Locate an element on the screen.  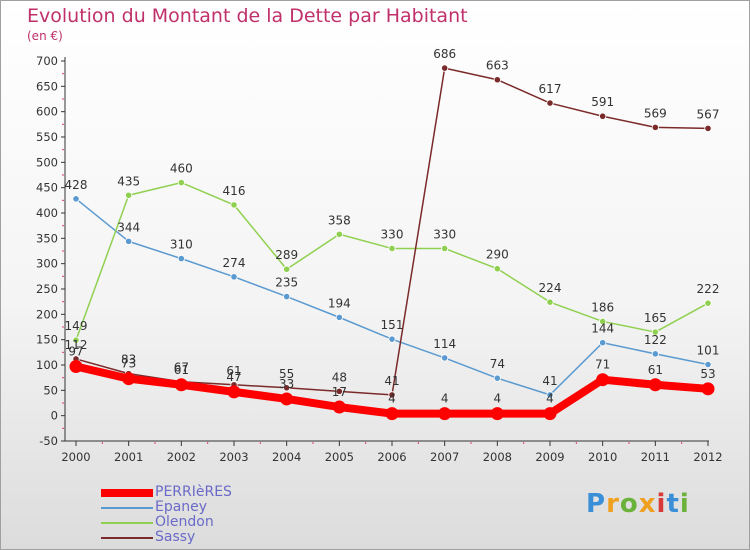
x-tick-label: 2004 is located at coordinates (286, 457).